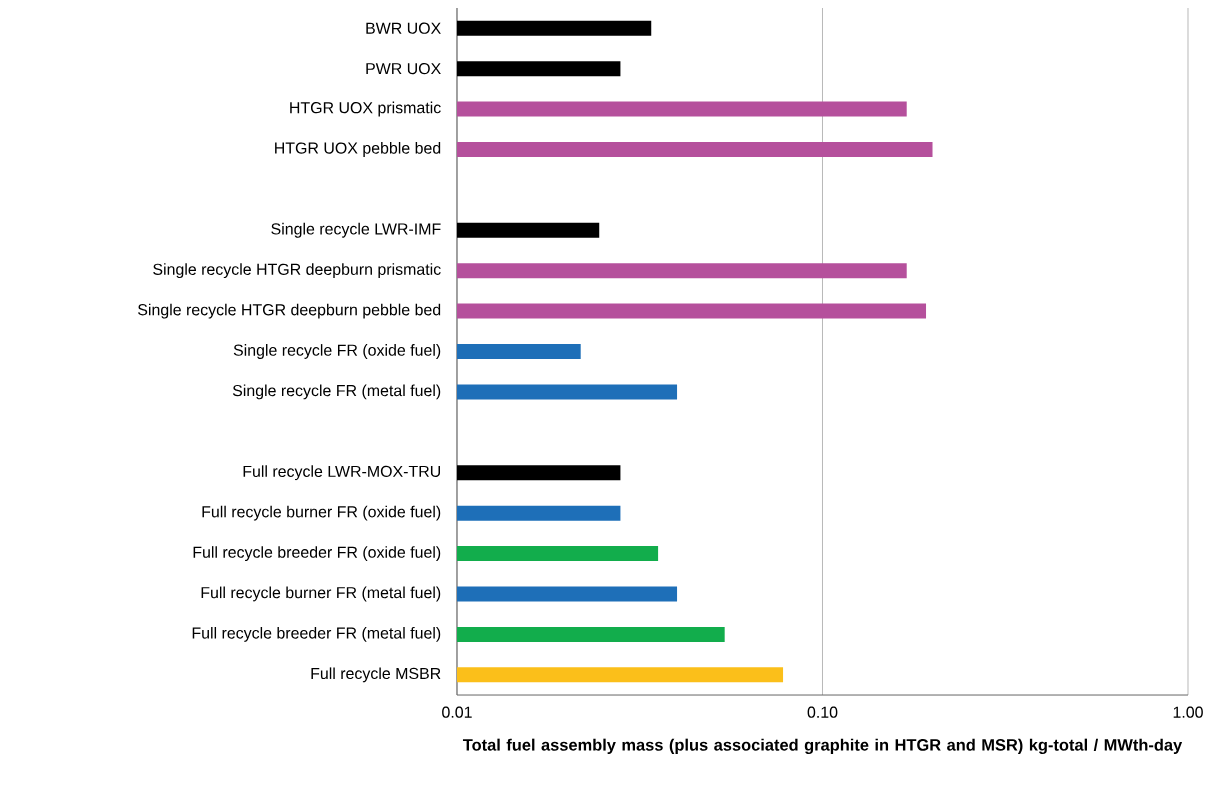 This screenshot has width=1215, height=805. I want to click on y-tick-label: Single recycle HTGR deepburn pebble bed, so click(289, 311).